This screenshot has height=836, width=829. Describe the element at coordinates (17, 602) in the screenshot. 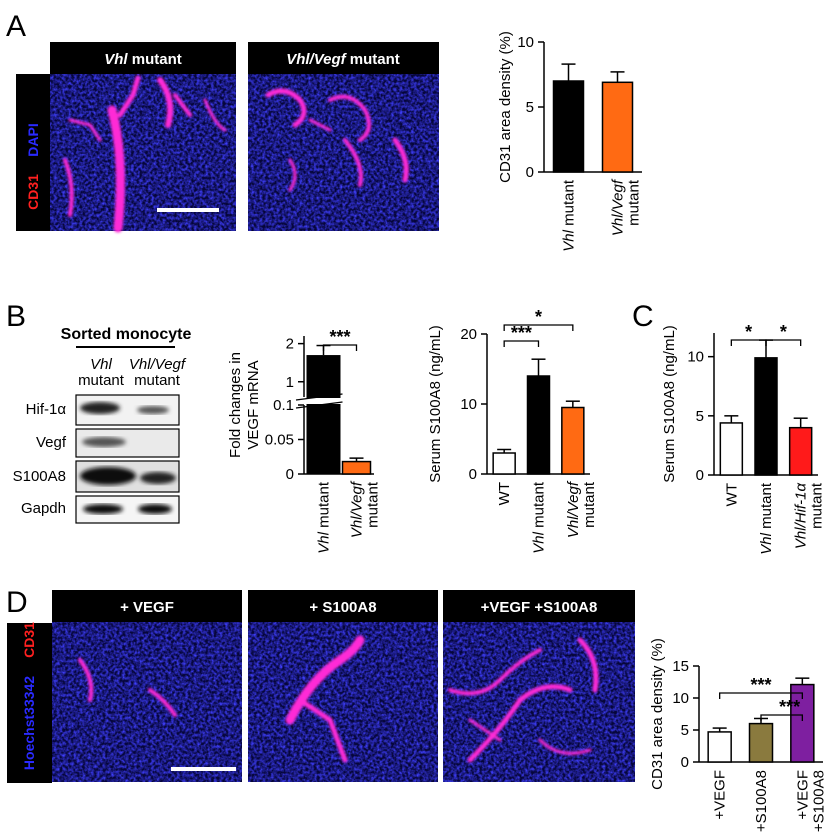

I see `panel-letter-d: D` at that location.